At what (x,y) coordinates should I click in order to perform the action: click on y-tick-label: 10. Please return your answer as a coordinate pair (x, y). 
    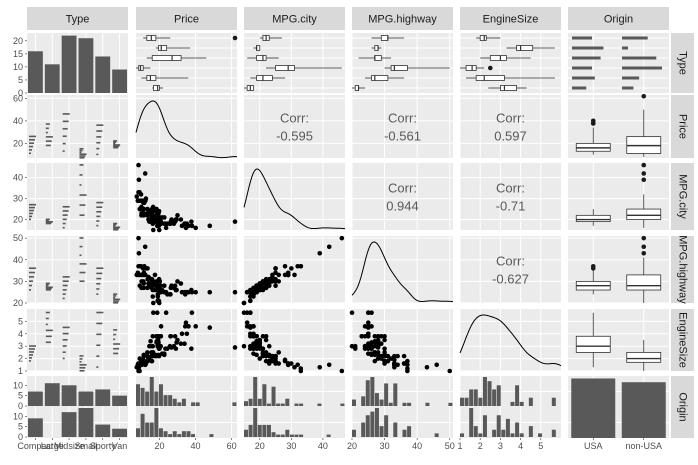
    Looking at the image, I should click on (18, 385).